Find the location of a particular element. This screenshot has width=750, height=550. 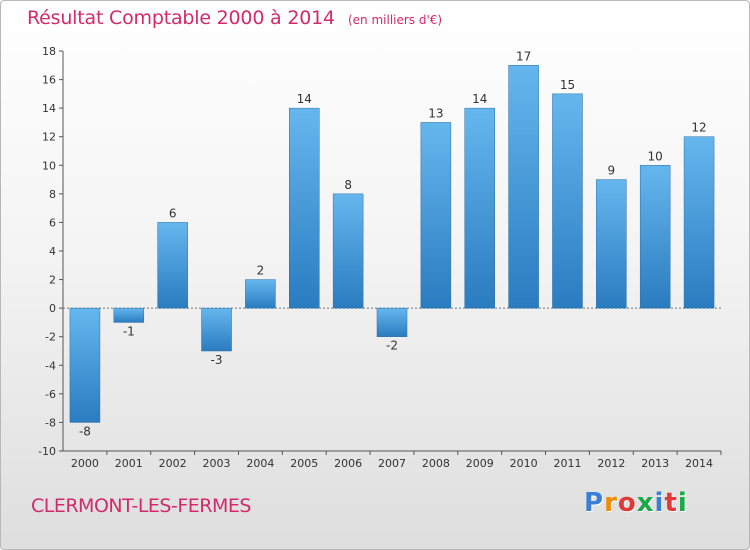

x-tick-label-2006: 2006 is located at coordinates (348, 463).